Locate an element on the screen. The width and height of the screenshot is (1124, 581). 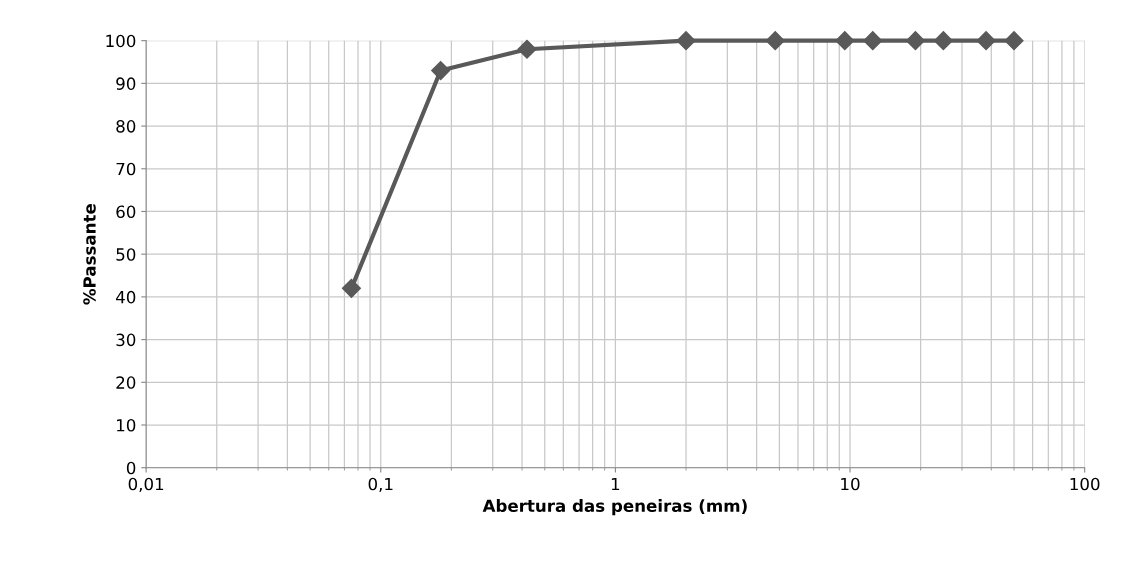
y-tick-label: 30 is located at coordinates (126, 340).